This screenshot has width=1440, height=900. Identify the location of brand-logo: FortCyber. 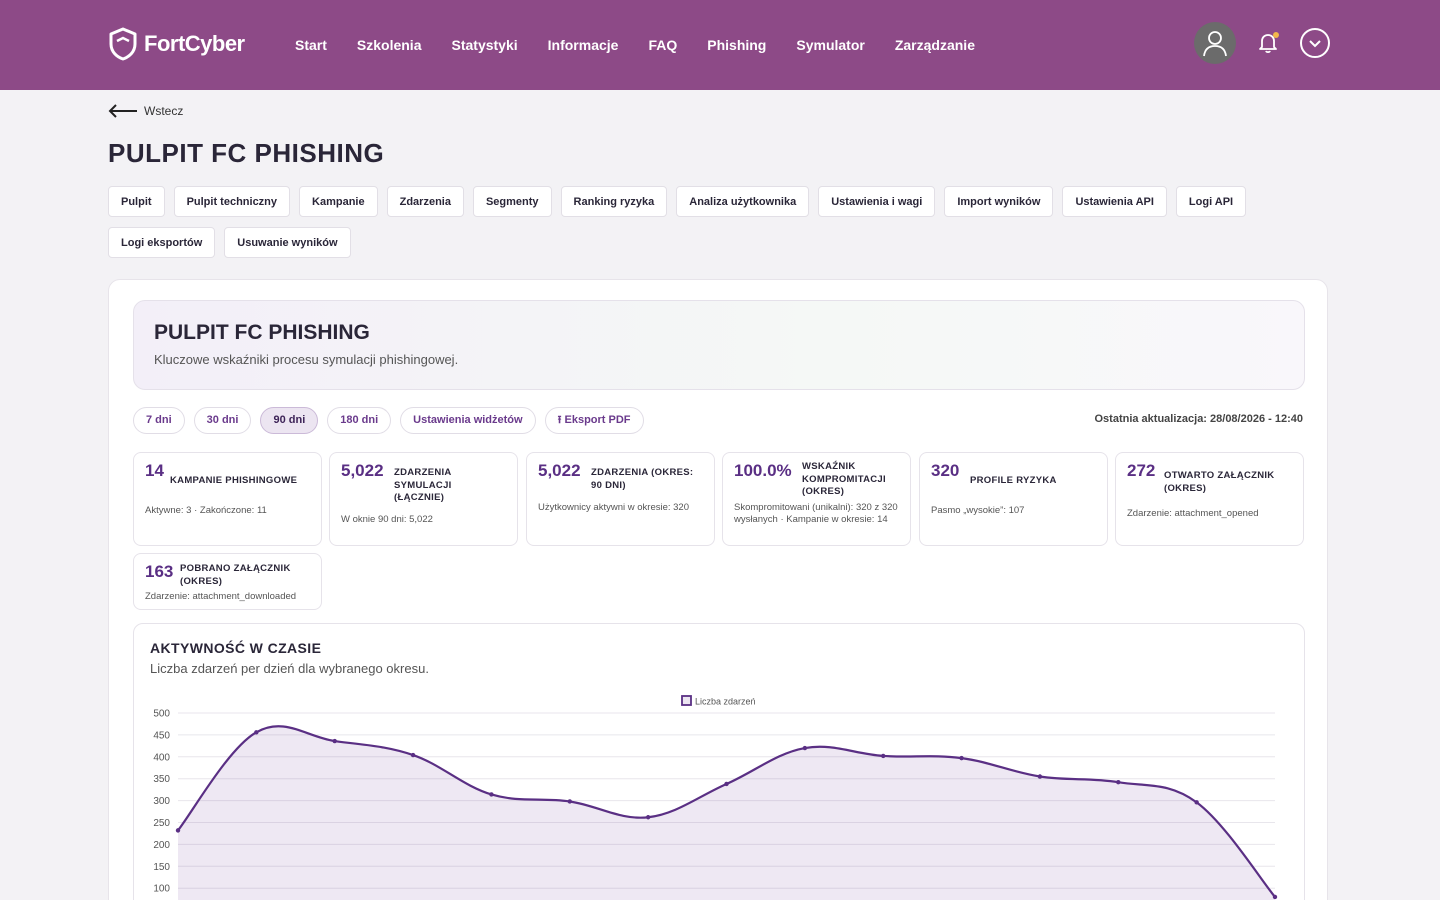
(176, 44).